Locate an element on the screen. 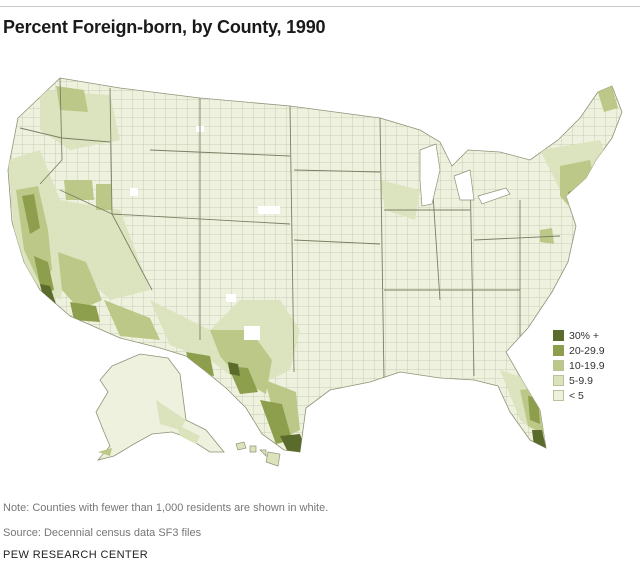 The height and width of the screenshot is (584, 640). legend-item: 10-19.9 is located at coordinates (579, 365).